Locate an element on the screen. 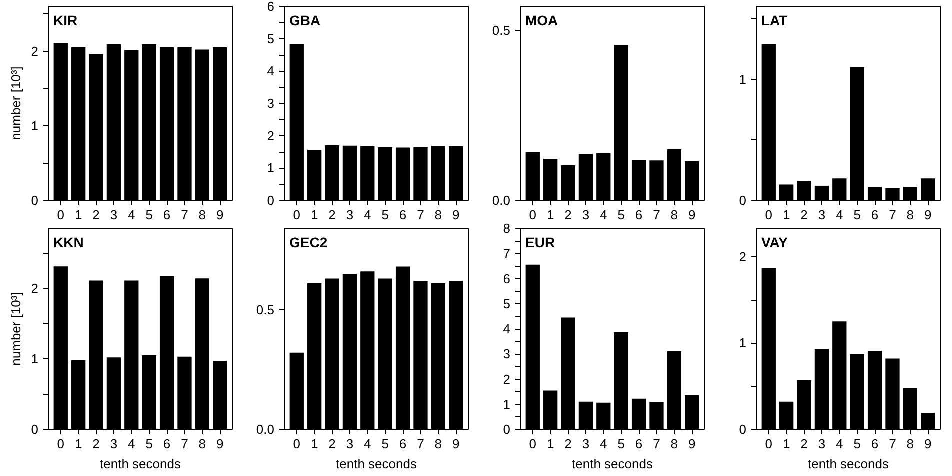 The height and width of the screenshot is (476, 952). y-tick-label: 0.5 is located at coordinates (501, 30).